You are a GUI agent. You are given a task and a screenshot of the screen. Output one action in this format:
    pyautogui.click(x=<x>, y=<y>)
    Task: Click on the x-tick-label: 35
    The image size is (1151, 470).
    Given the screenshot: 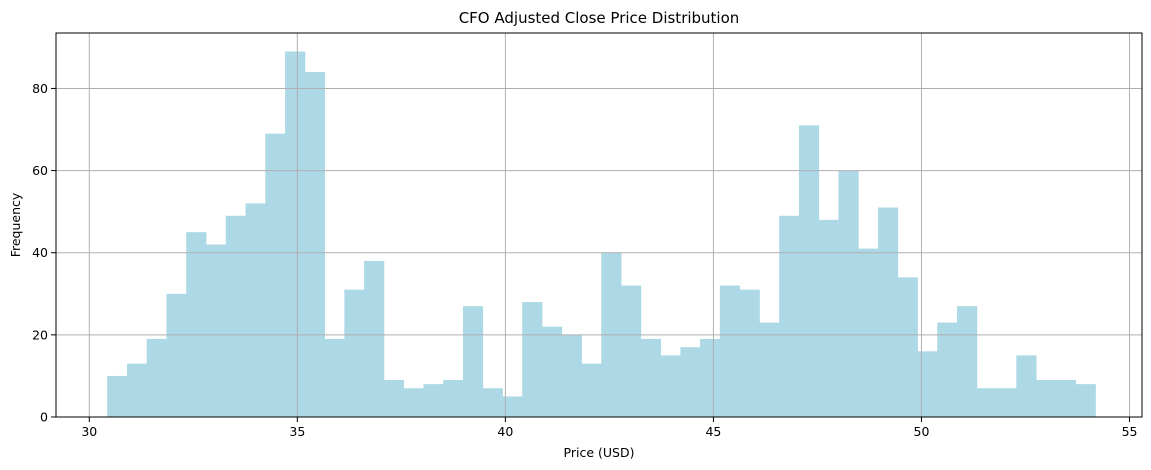 What is the action you would take?
    pyautogui.click(x=297, y=431)
    